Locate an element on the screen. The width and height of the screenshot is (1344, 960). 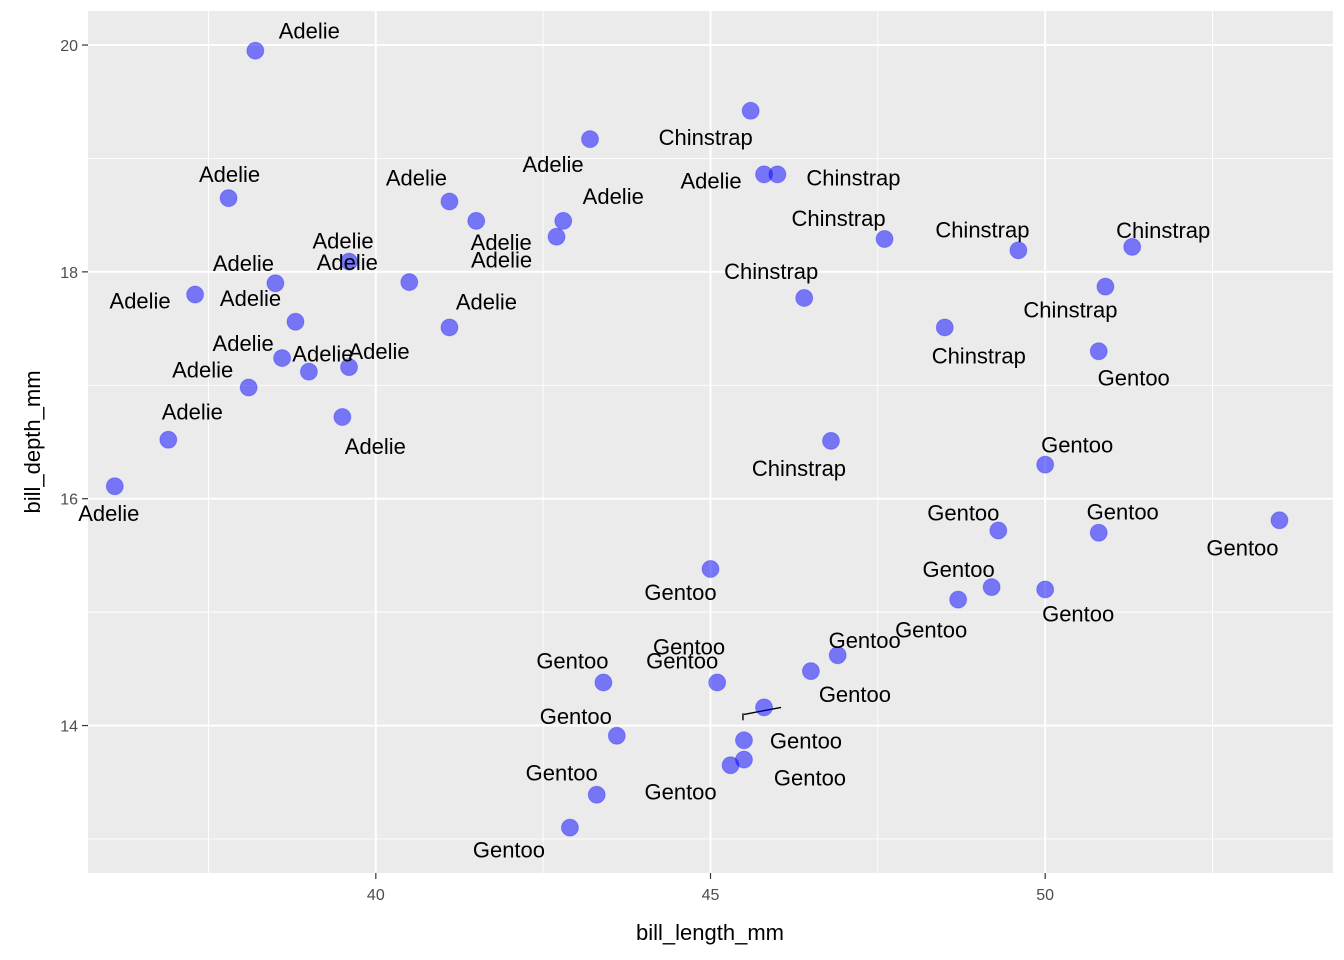
x-tick-label: 40 is located at coordinates (376, 895).